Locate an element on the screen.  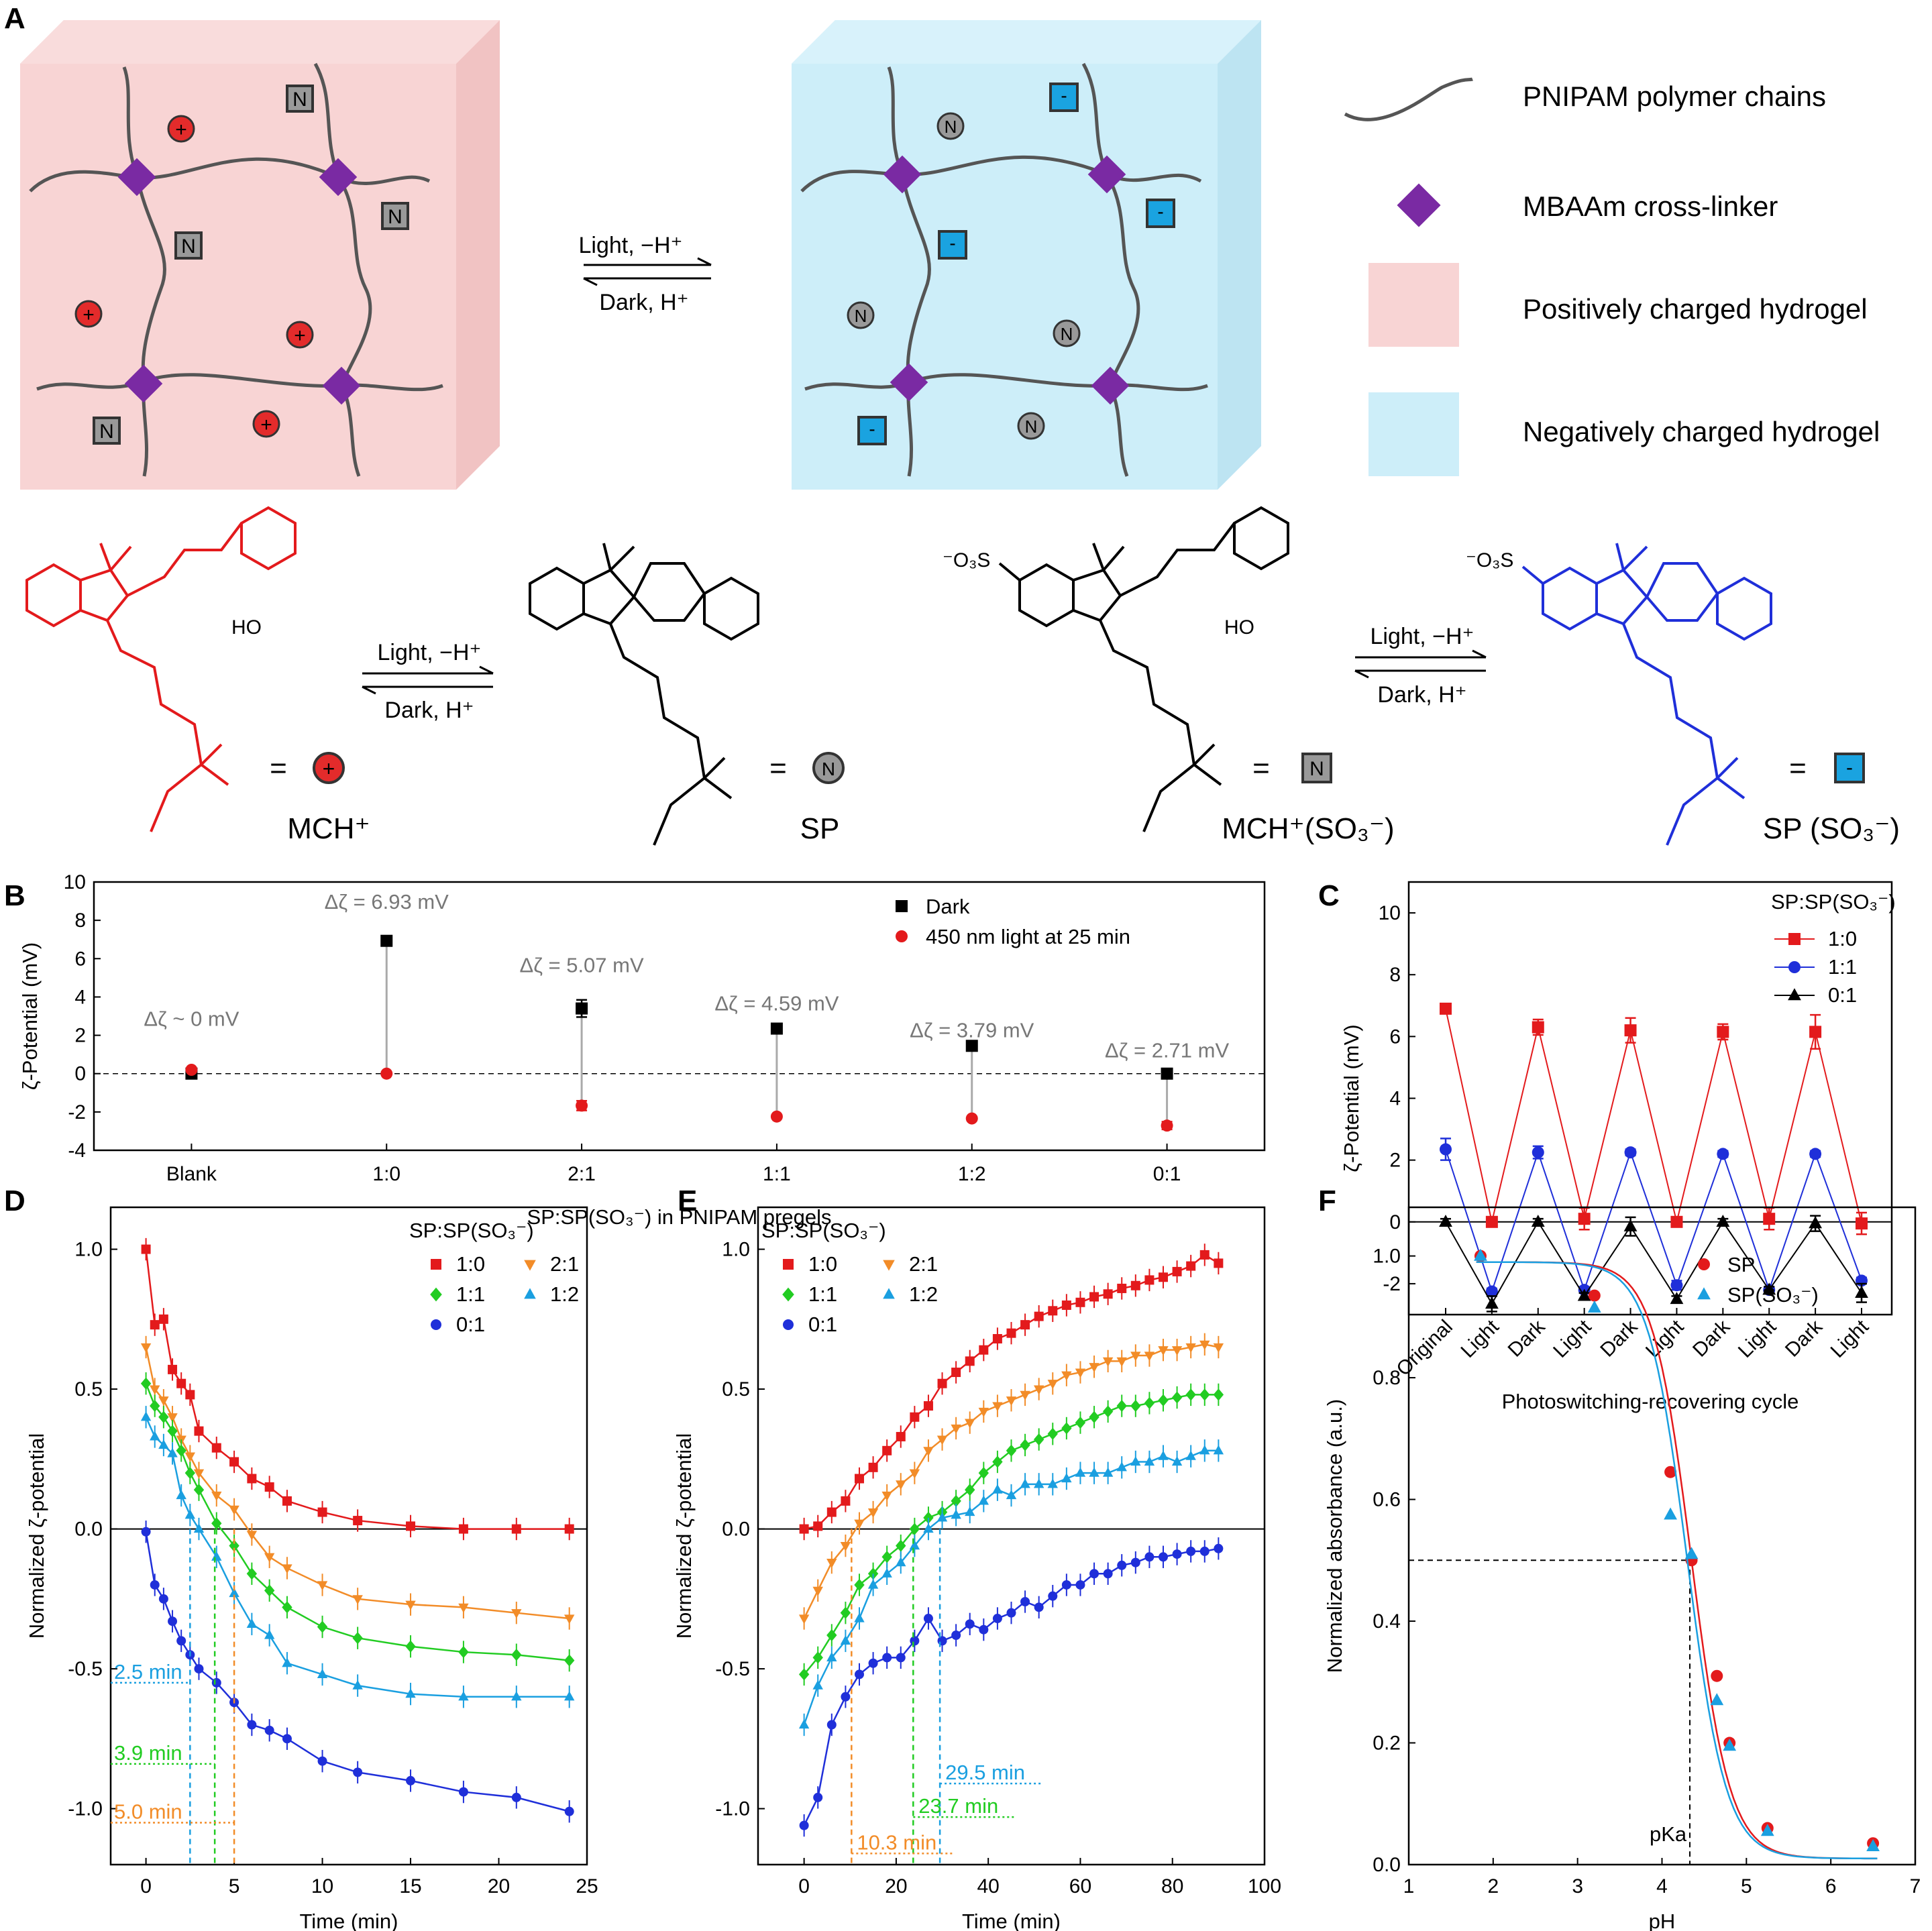
data-point-SP is located at coordinates (1594, 1295).